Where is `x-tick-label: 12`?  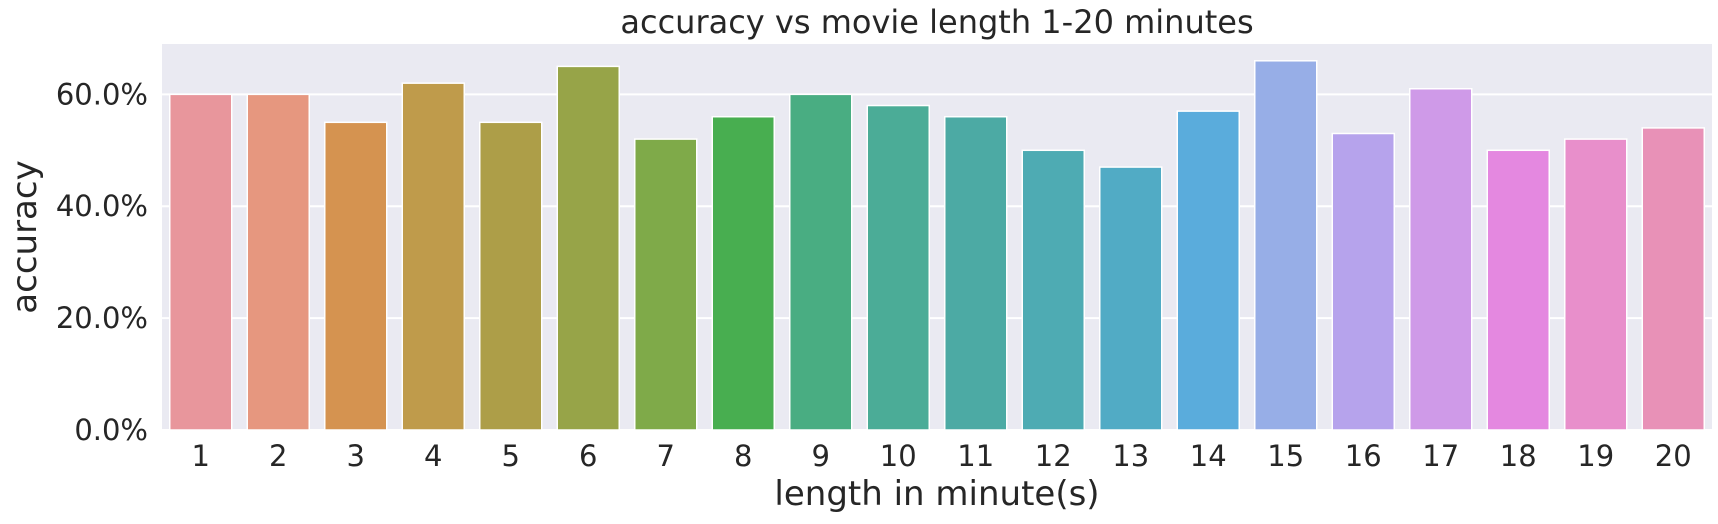 x-tick-label: 12 is located at coordinates (1053, 456).